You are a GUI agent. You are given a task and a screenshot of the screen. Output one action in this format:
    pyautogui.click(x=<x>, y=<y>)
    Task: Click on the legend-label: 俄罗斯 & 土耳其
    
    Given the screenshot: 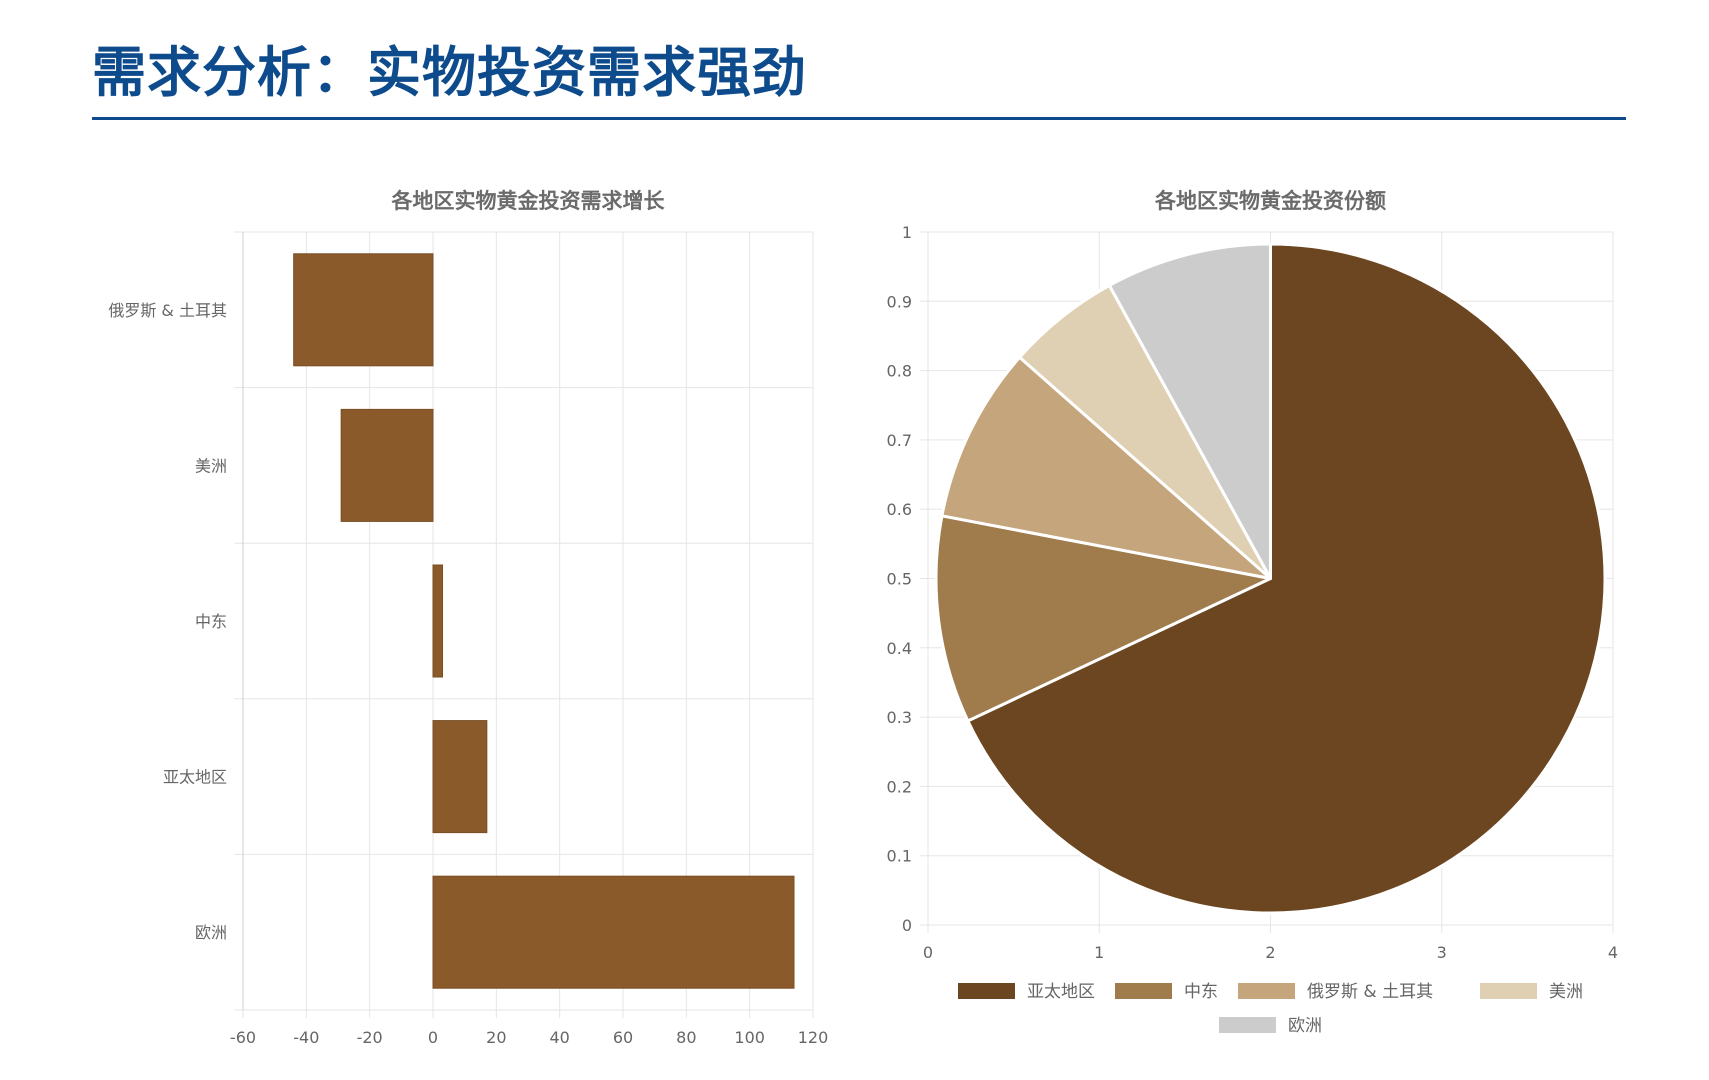 What is the action you would take?
    pyautogui.click(x=1370, y=992)
    